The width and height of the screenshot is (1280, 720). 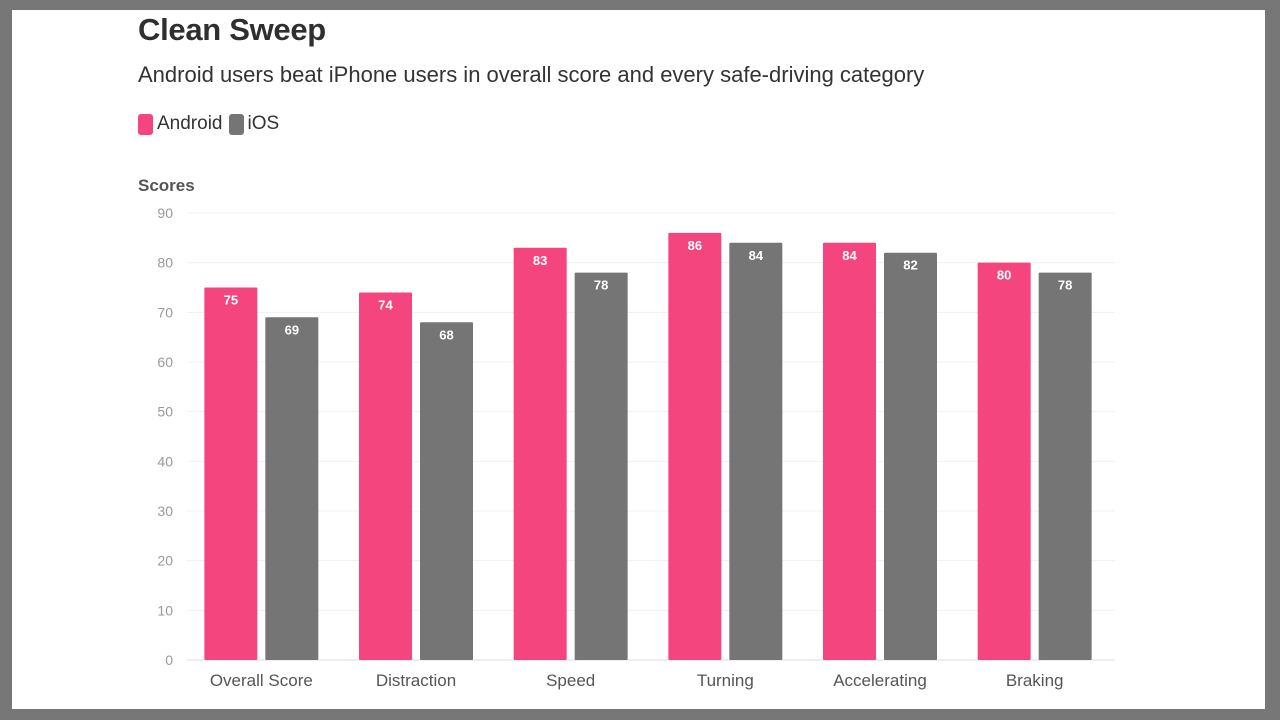 What do you see at coordinates (261, 680) in the screenshot?
I see `x-tick-label-overall-score: Overall Score` at bounding box center [261, 680].